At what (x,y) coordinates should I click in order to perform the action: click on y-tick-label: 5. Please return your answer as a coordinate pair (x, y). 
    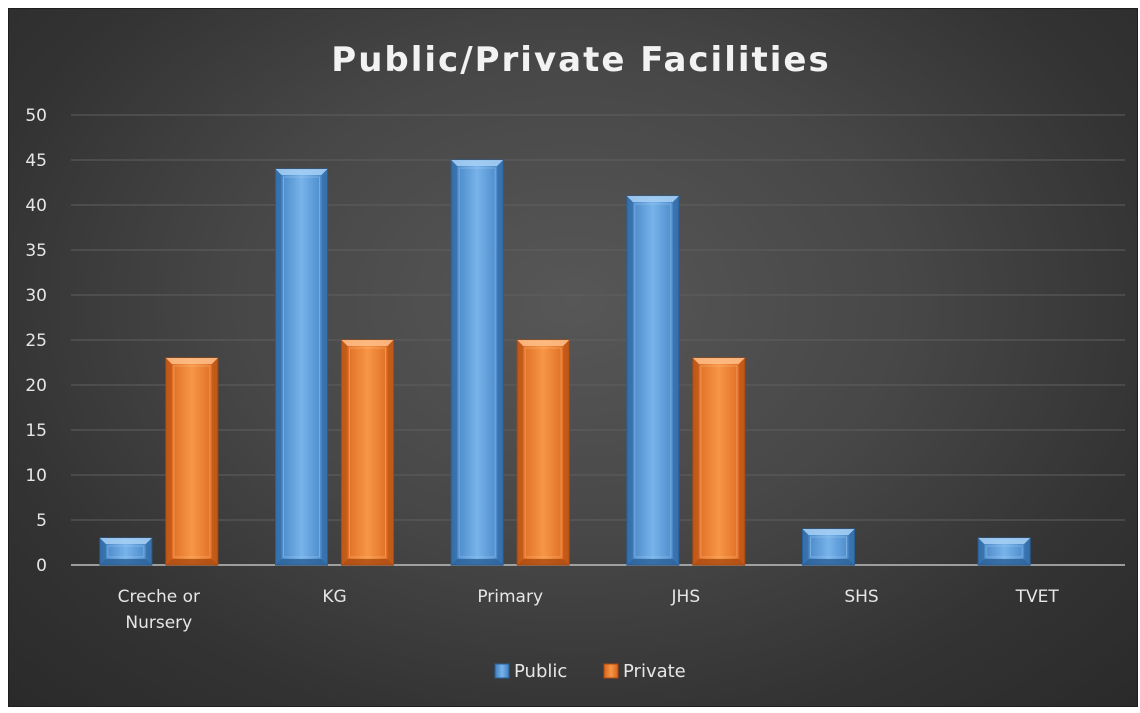
    Looking at the image, I should click on (41, 521).